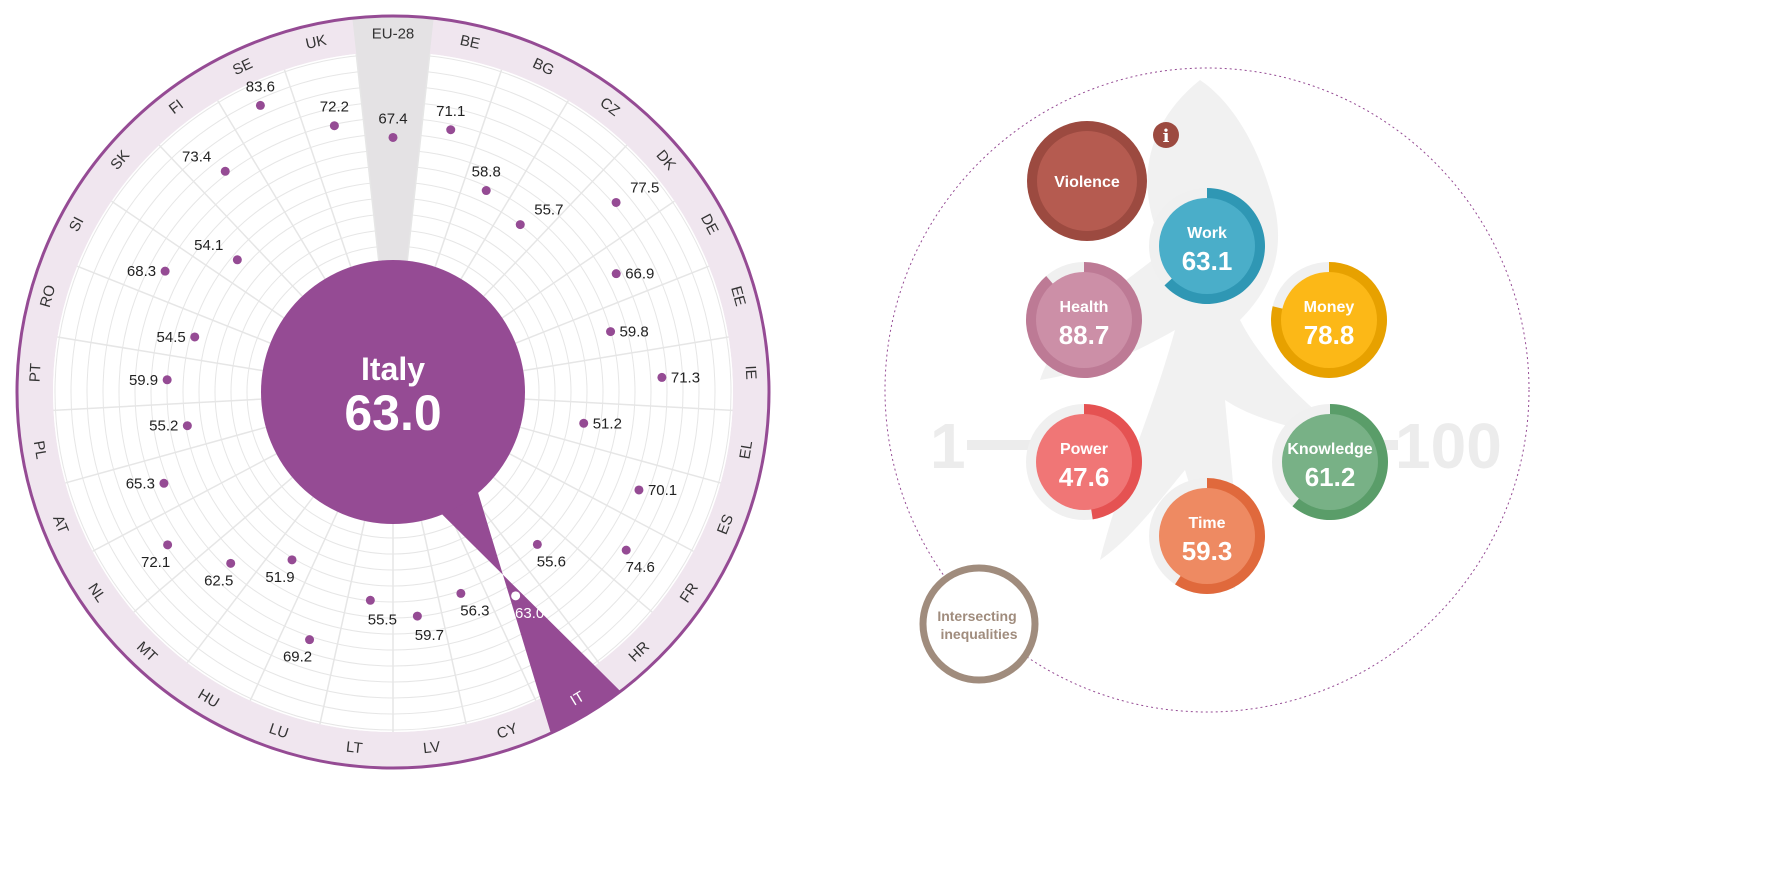  Describe the element at coordinates (607, 423) in the screenshot. I see `value-label-el: 51.2` at that location.